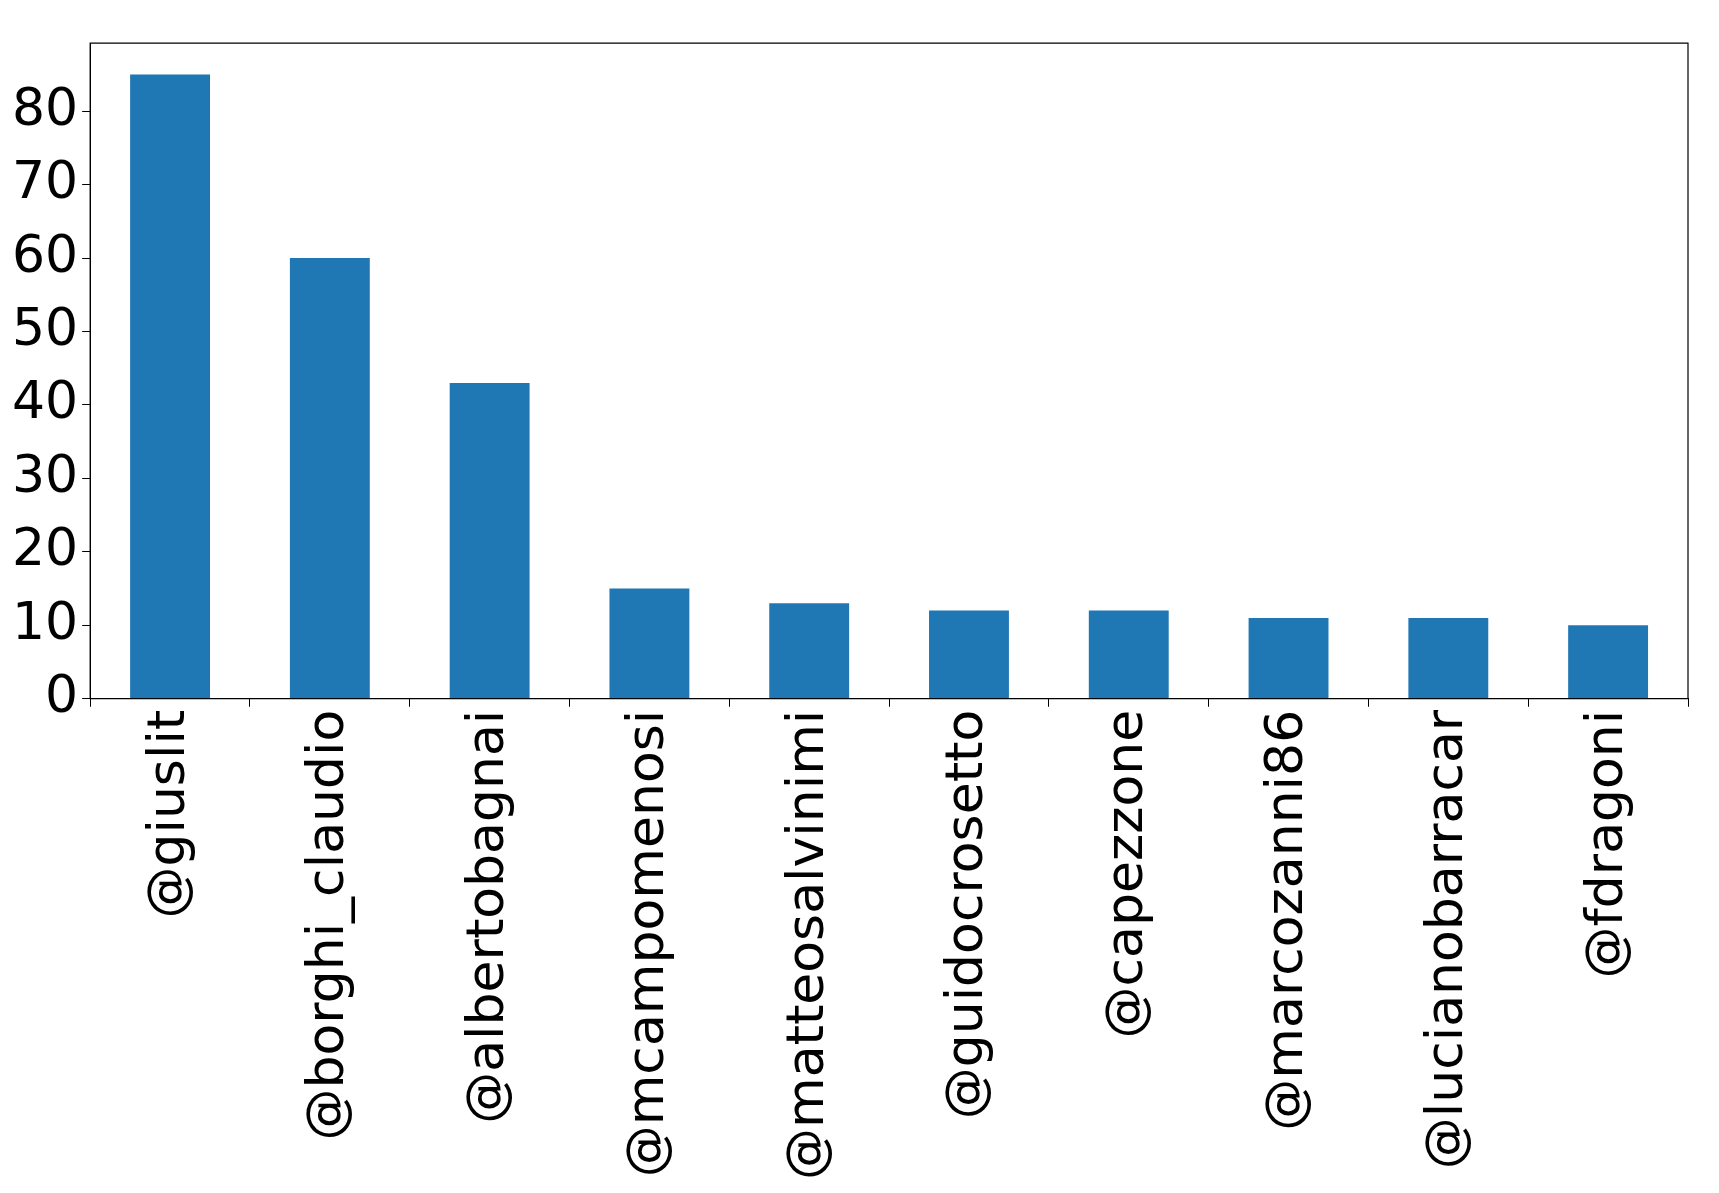  I want to click on x-tick-label: @capezzone, so click(1124, 874).